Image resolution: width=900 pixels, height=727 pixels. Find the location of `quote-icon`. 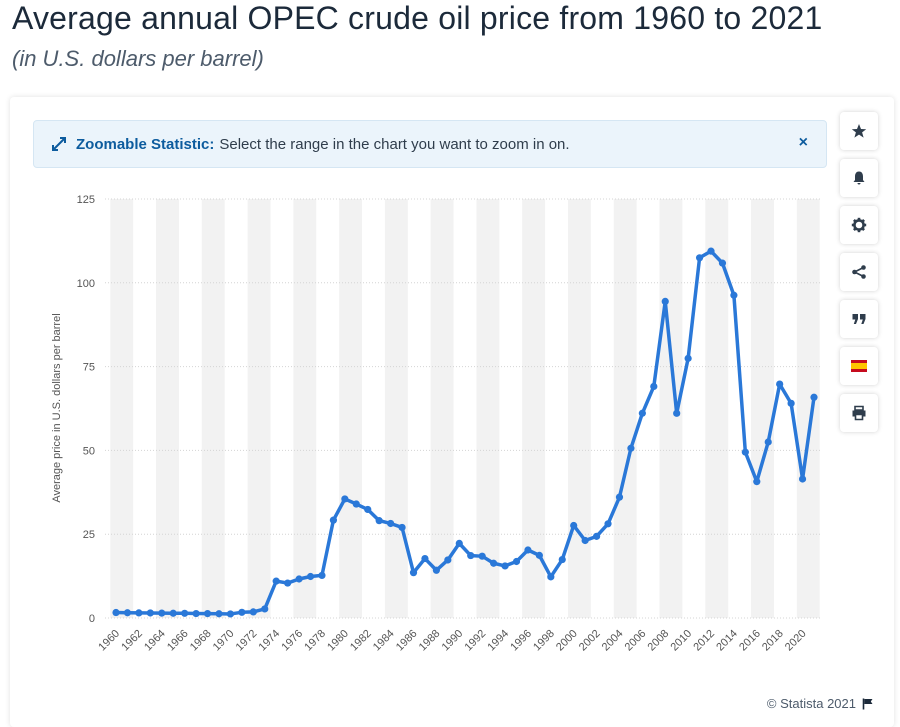

quote-icon is located at coordinates (859, 319).